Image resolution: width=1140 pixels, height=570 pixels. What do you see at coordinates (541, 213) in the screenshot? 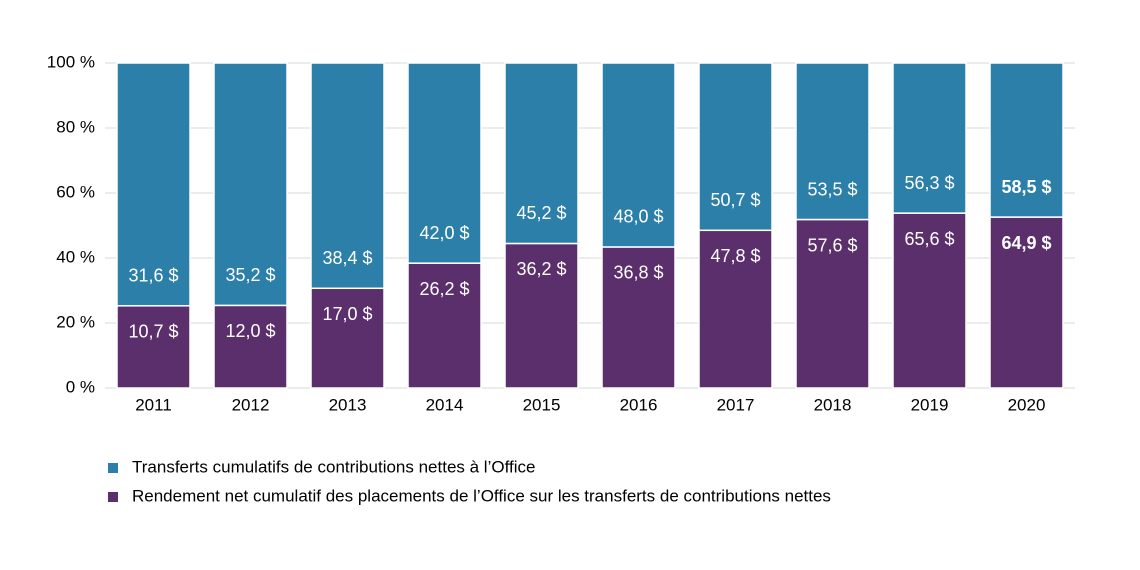
I see `data-label: 45,2 $` at bounding box center [541, 213].